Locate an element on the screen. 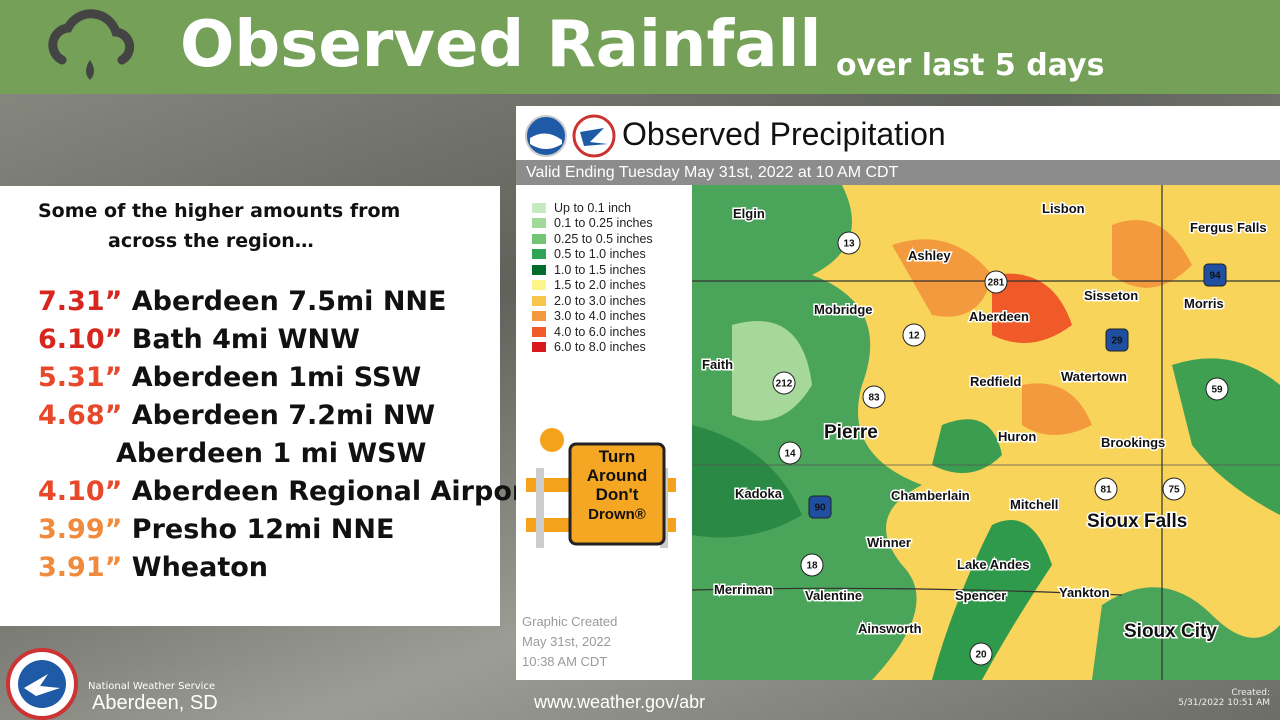  city-label: Mobridge is located at coordinates (843, 309).